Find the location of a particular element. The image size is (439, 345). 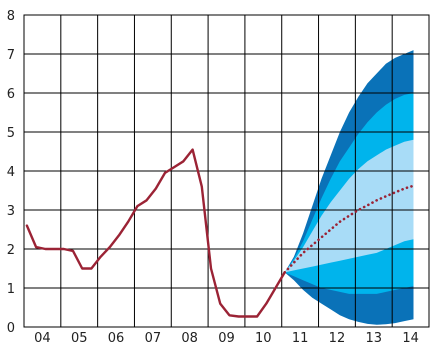

band-inner is located at coordinates (349, 206).